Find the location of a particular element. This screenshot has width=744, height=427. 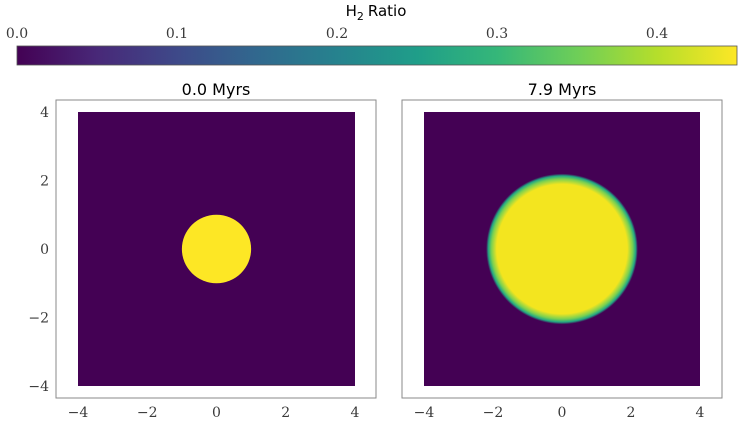

colorbar-tick-label: 0.0 is located at coordinates (17, 34).